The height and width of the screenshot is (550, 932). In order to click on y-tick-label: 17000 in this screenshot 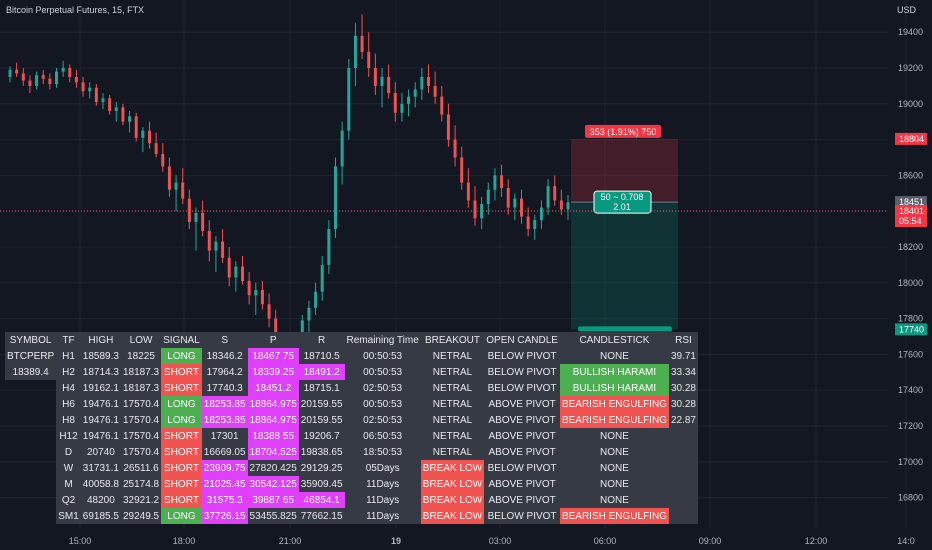, I will do `click(910, 462)`.